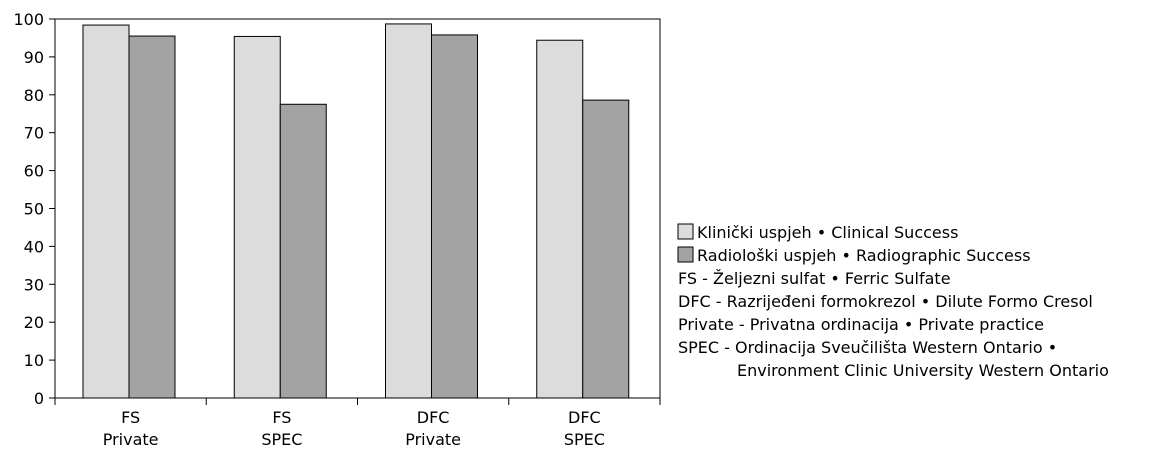 The image size is (1152, 453). What do you see at coordinates (827, 232) in the screenshot?
I see `legend-entry: Klinički uspjeh • Clinical Success` at bounding box center [827, 232].